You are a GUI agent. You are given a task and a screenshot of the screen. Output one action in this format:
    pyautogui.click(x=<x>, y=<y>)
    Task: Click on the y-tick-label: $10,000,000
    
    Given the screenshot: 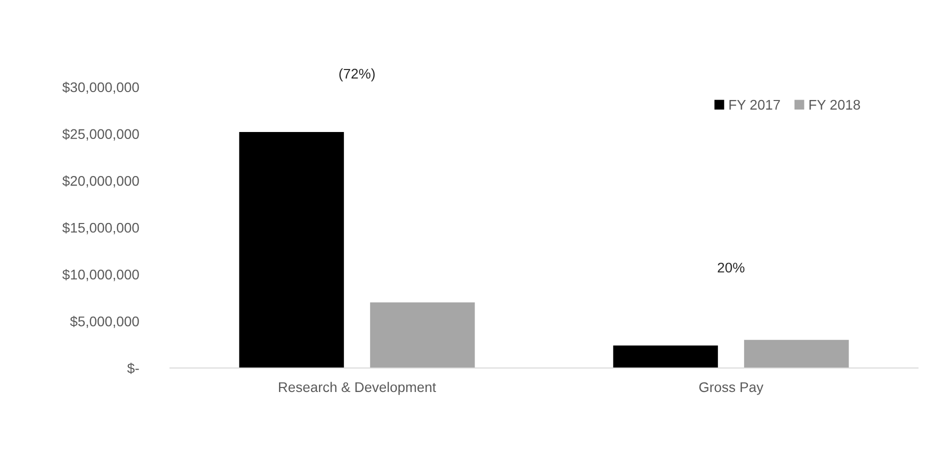 What is the action you would take?
    pyautogui.click(x=100, y=275)
    